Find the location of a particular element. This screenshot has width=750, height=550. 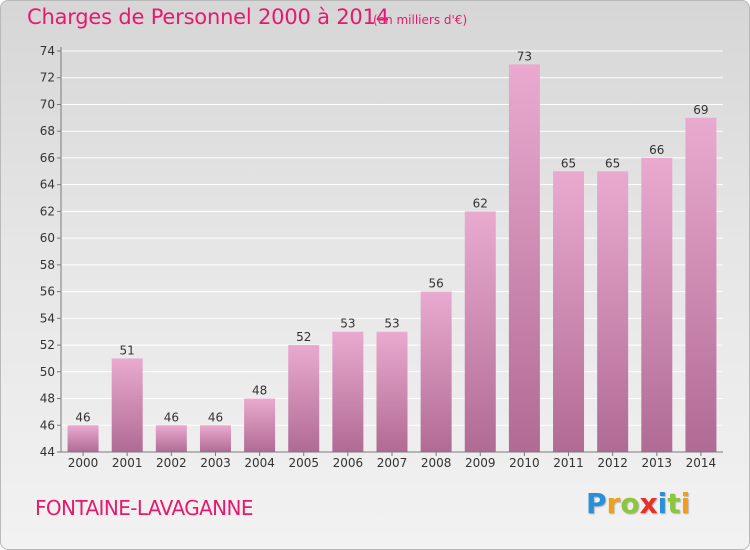

bar-value-label: 56 is located at coordinates (435, 284).